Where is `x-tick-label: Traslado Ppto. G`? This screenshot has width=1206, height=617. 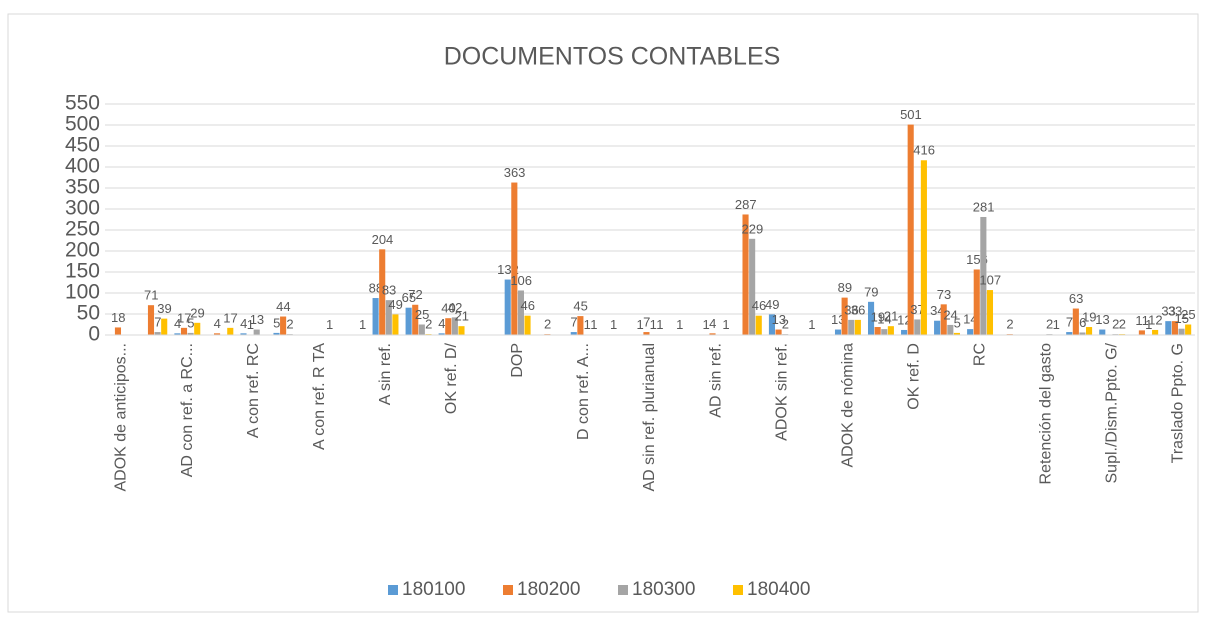
x-tick-label: Traslado Ppto. G is located at coordinates (1178, 403).